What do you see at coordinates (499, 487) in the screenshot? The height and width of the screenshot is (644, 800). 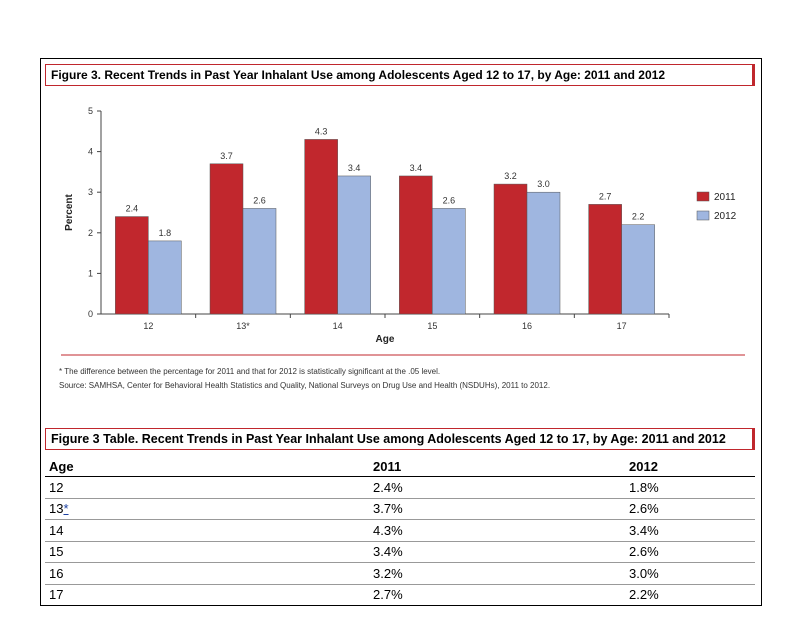 I see `cell-2011: 2.4%` at bounding box center [499, 487].